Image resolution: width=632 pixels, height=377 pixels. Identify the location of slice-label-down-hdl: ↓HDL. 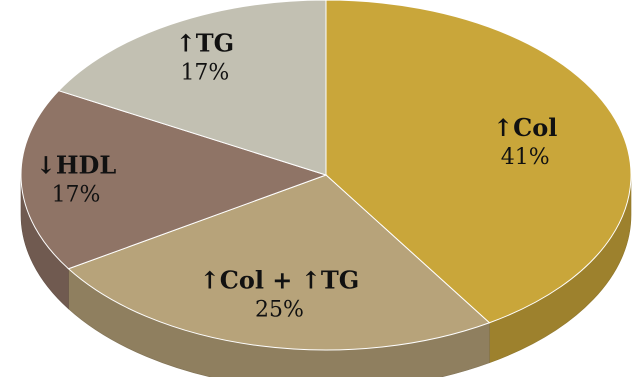
(76, 165).